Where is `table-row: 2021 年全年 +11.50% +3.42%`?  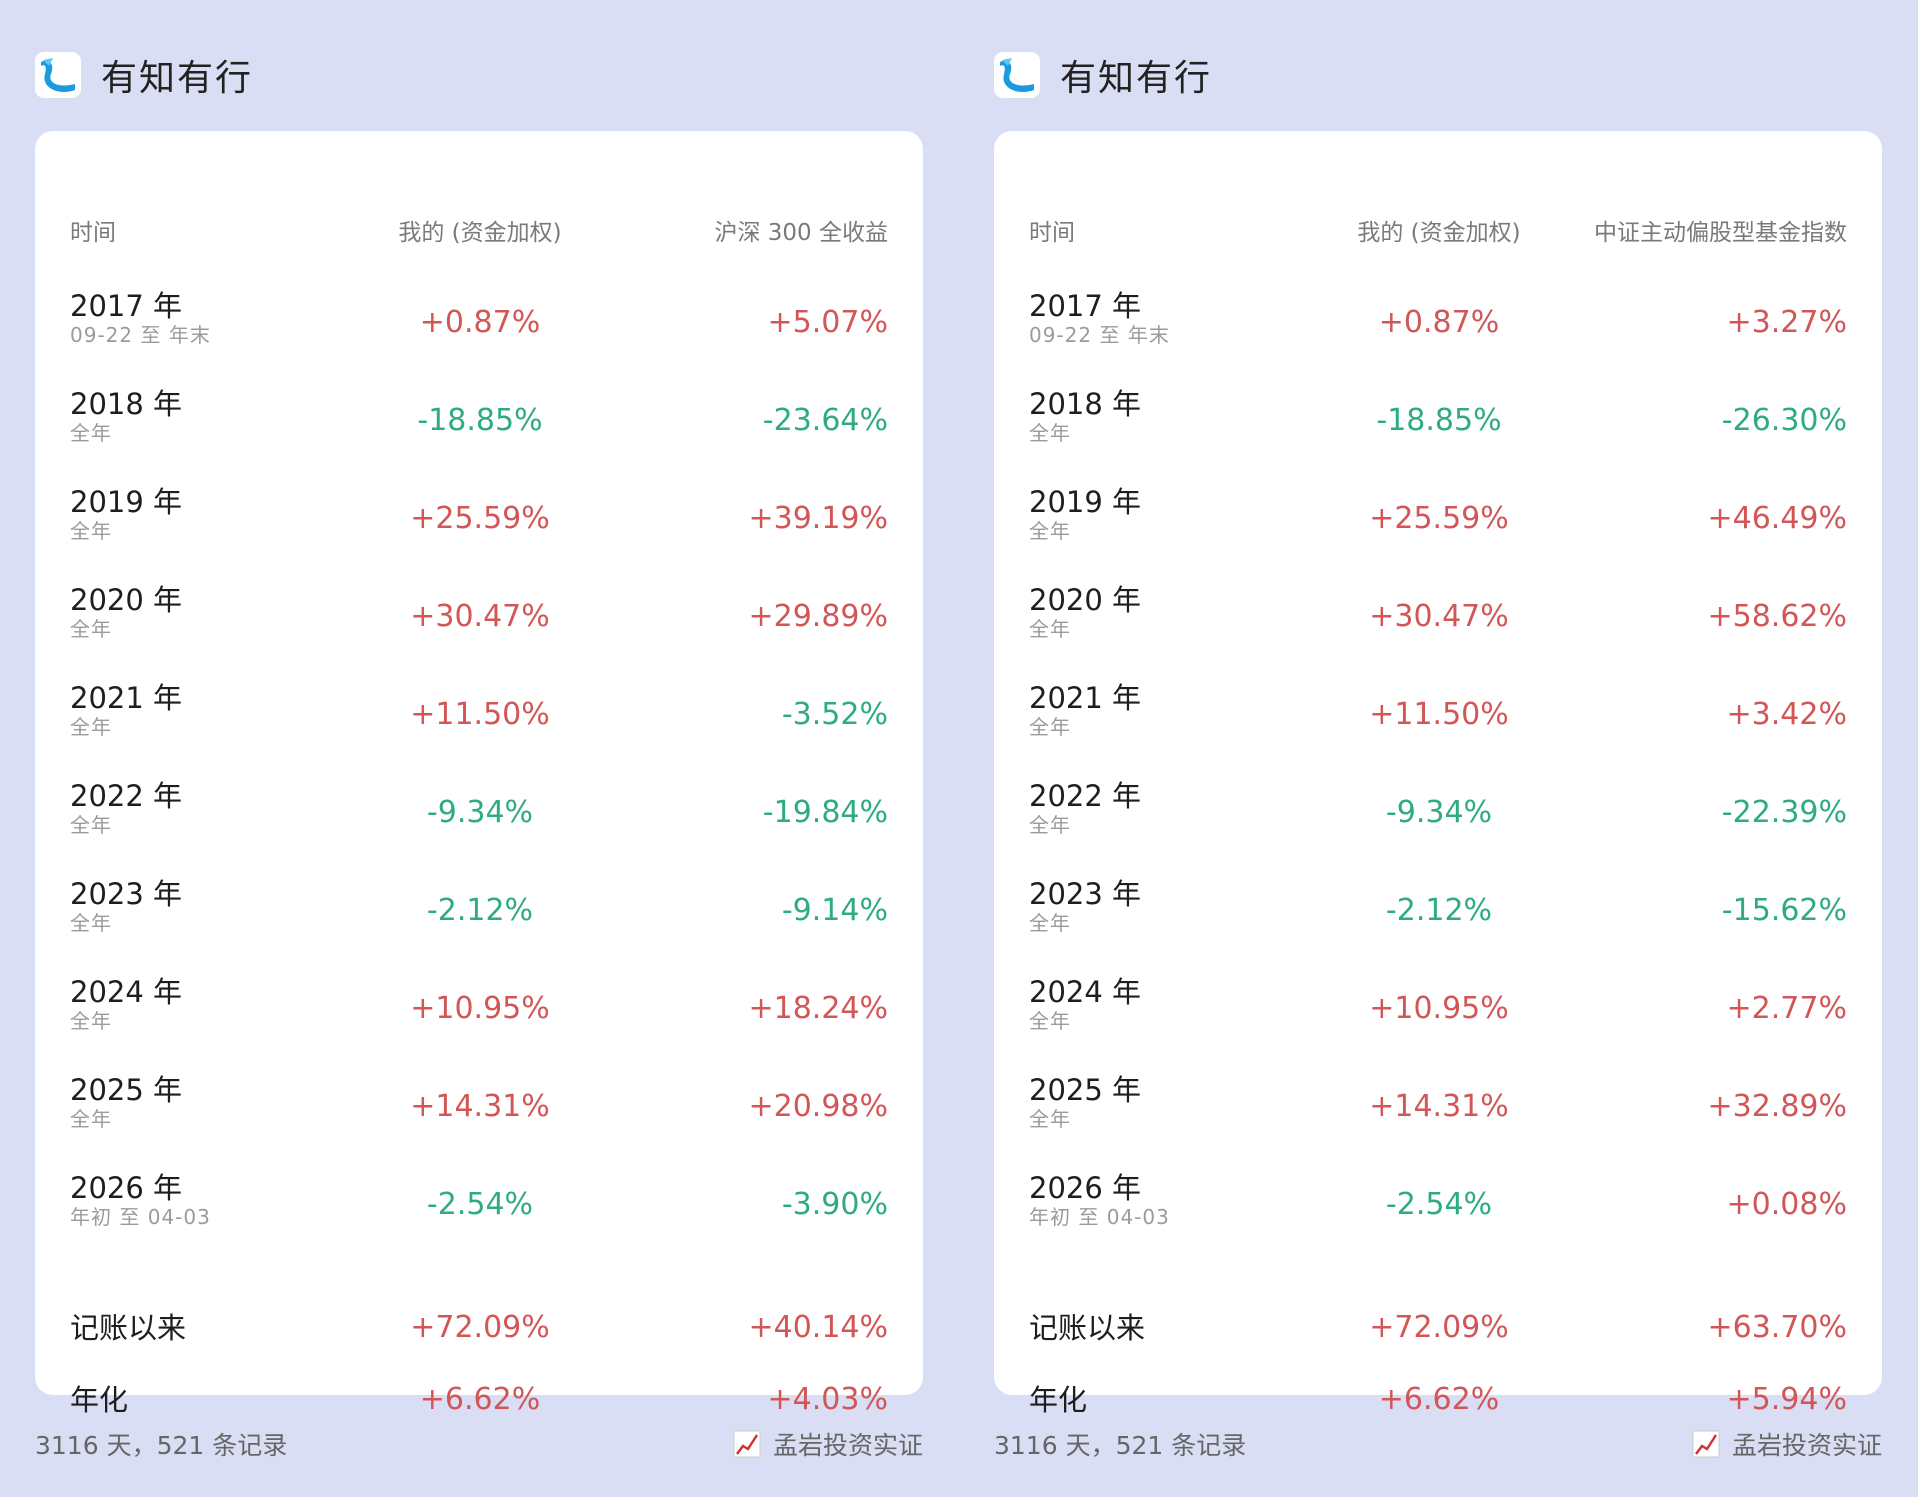
table-row: 2021 年全年 +11.50% +3.42% is located at coordinates (1438, 724).